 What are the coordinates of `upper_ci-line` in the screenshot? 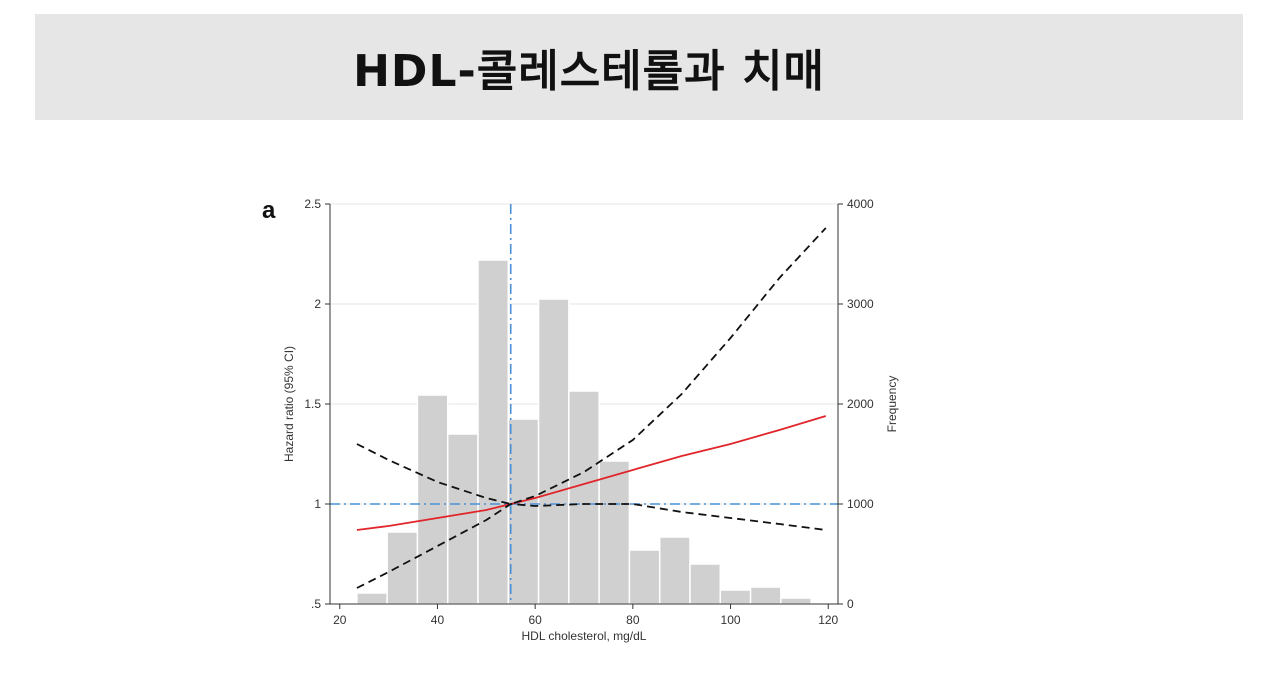 It's located at (591, 366).